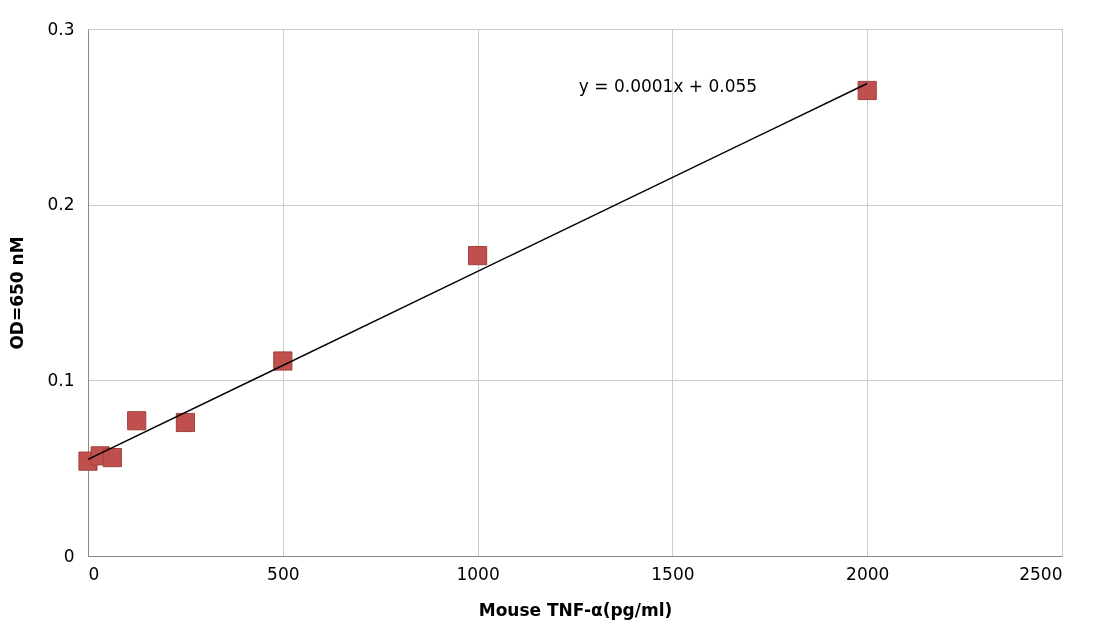 Image resolution: width=1097 pixels, height=636 pixels. Describe the element at coordinates (94, 573) in the screenshot. I see `x-tick-label: 0` at that location.